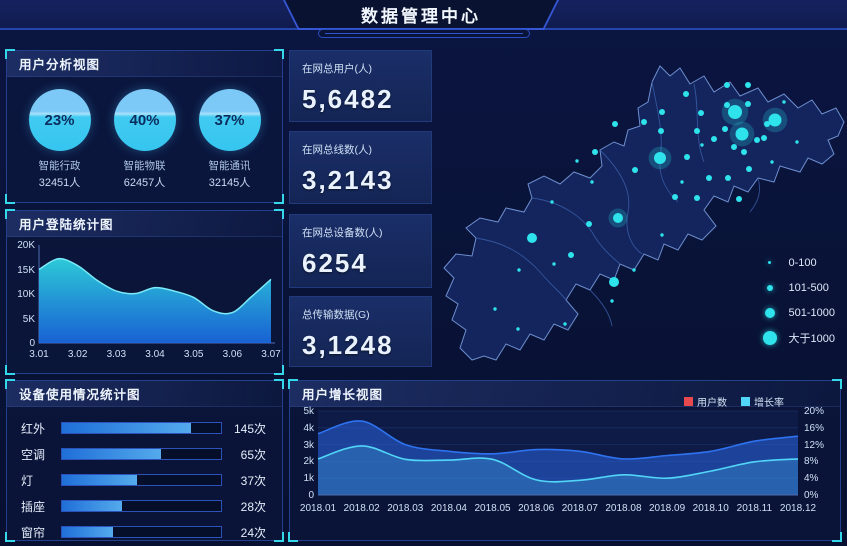 This screenshot has width=847, height=546. What do you see at coordinates (33, 506) in the screenshot?
I see `device-label: 插座` at bounding box center [33, 506].